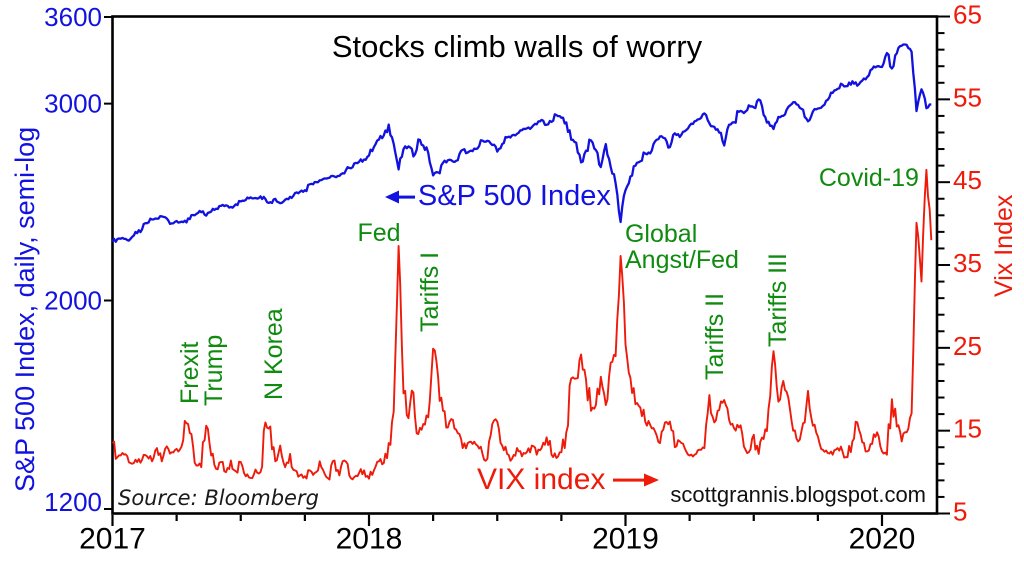  I want to click on source-note: Source: Bloomberg, so click(218, 498).